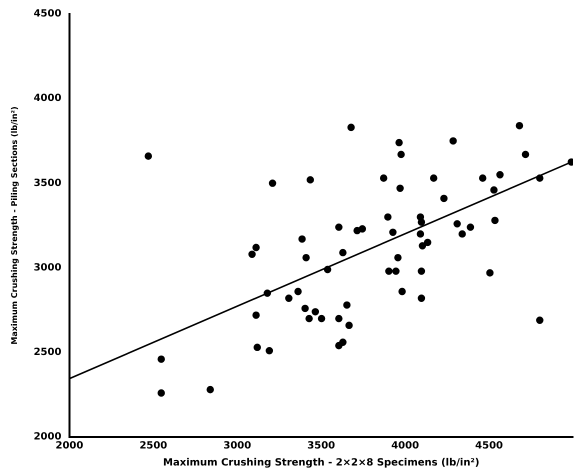 This screenshot has width=578, height=475. I want to click on x-tick-label: 2000, so click(70, 446).